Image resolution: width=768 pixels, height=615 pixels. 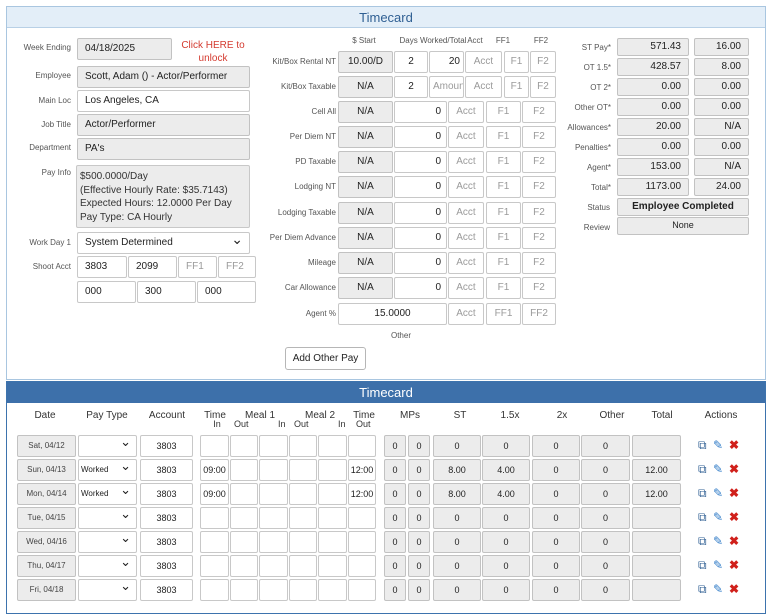 I want to click on ff2-input: FF2, so click(x=539, y=314).